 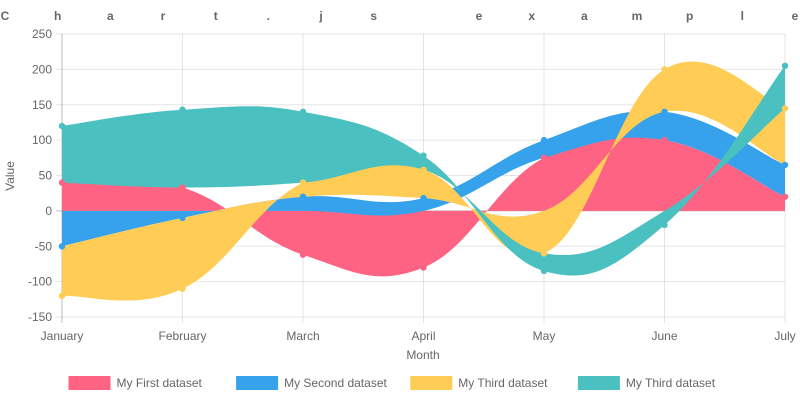 What do you see at coordinates (10, 176) in the screenshot?
I see `y-axis-label: Value` at bounding box center [10, 176].